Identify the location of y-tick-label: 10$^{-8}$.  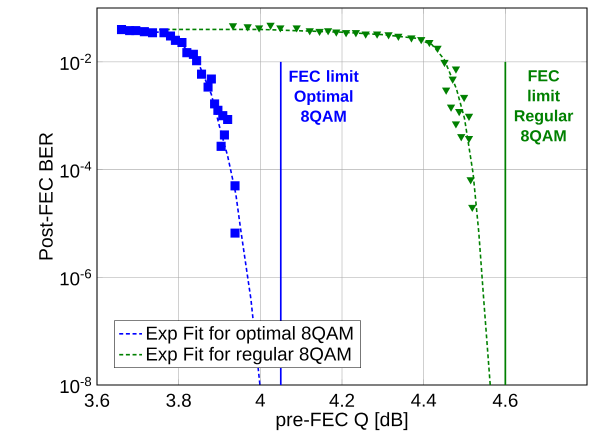
(76, 385).